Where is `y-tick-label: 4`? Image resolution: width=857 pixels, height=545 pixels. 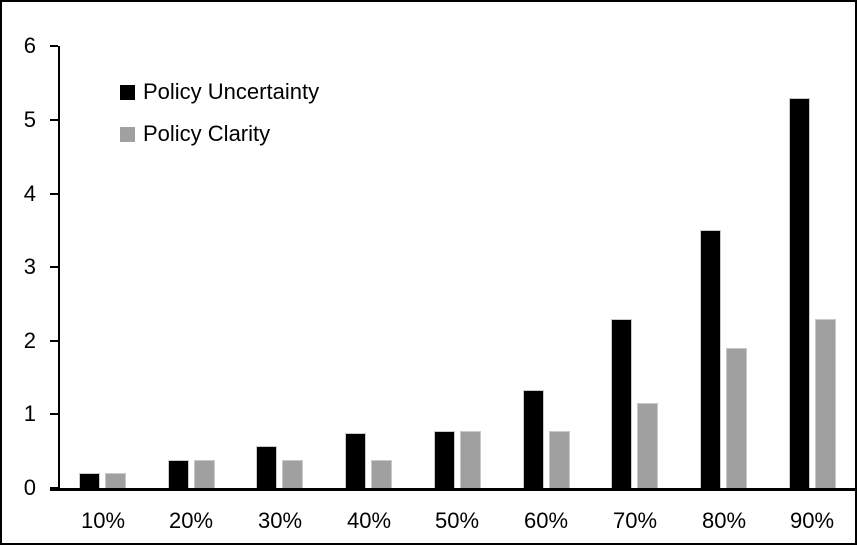
y-tick-label: 4 is located at coordinates (29, 193).